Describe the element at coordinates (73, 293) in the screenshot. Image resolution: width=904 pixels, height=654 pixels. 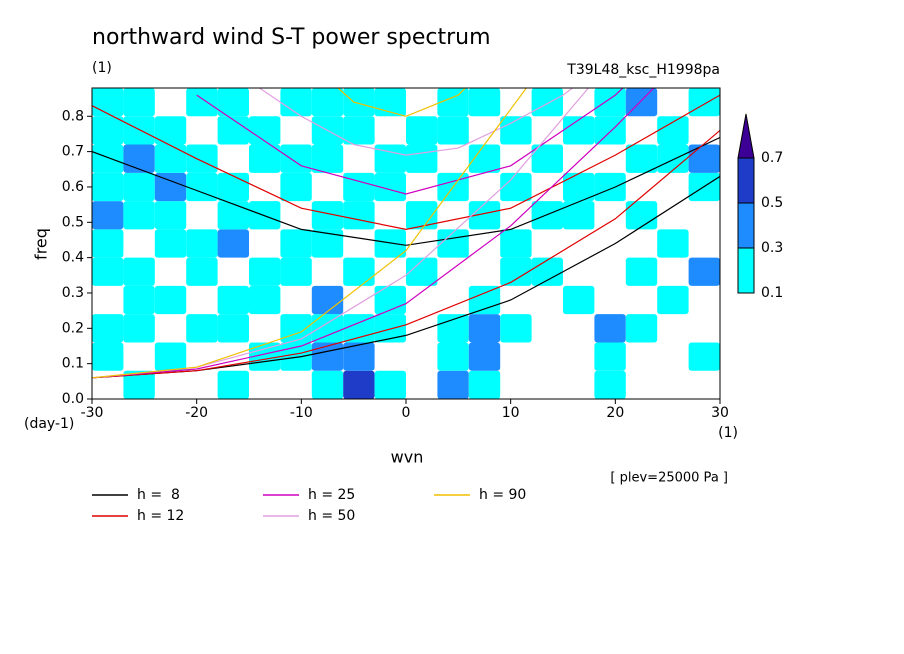
I see `y-tick-label: 0.3` at that location.